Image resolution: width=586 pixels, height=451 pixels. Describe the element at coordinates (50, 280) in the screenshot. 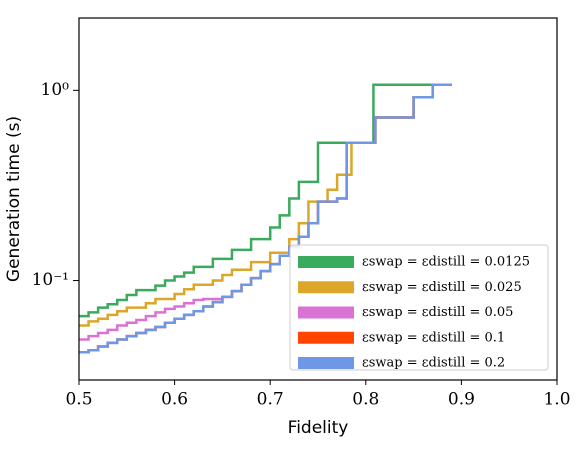

I see `y-tick-label: 10⁻¹` at that location.